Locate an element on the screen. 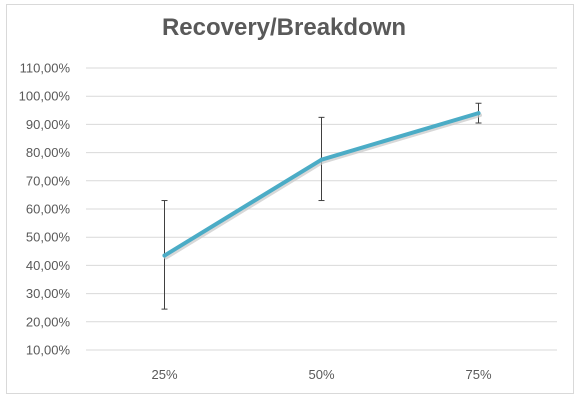  x-tick-label: 25% is located at coordinates (164, 374).